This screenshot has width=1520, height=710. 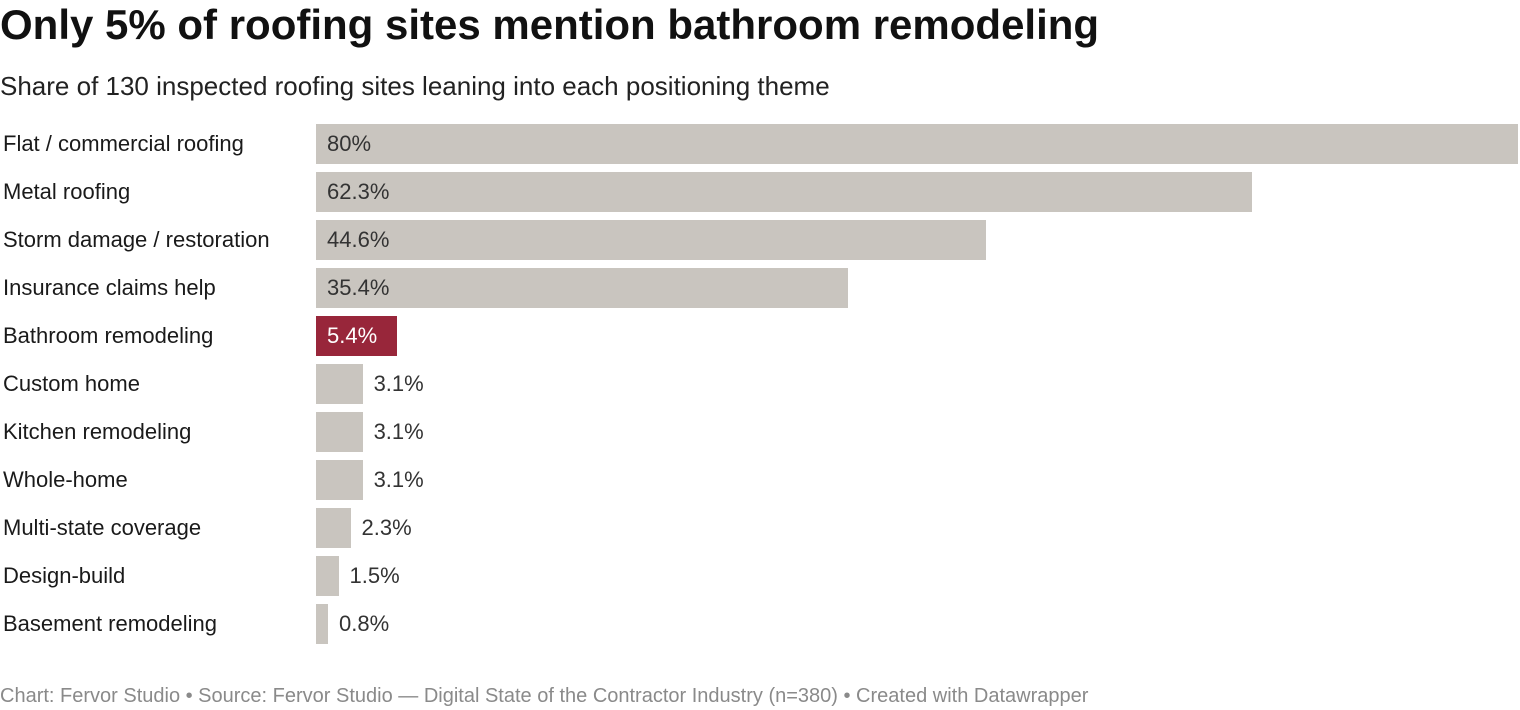 I want to click on category-label: Storm damage / restoration, so click(x=136, y=239).